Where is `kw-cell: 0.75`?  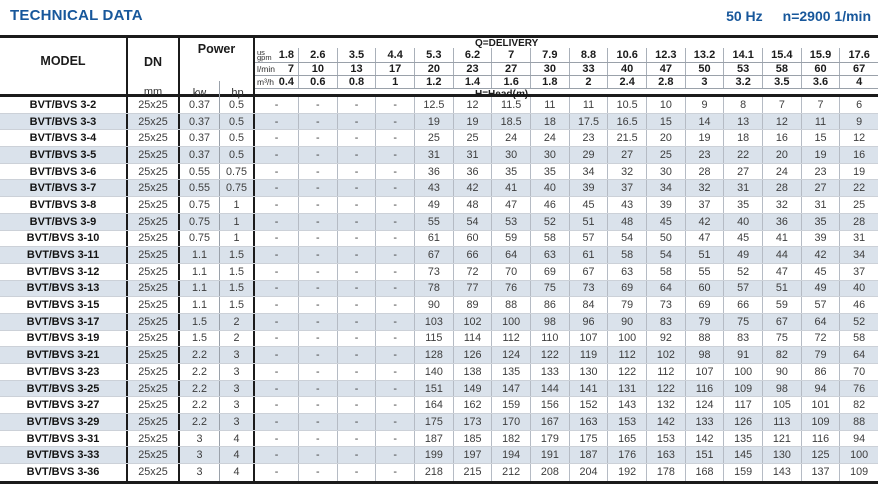 kw-cell: 0.75 is located at coordinates (200, 238).